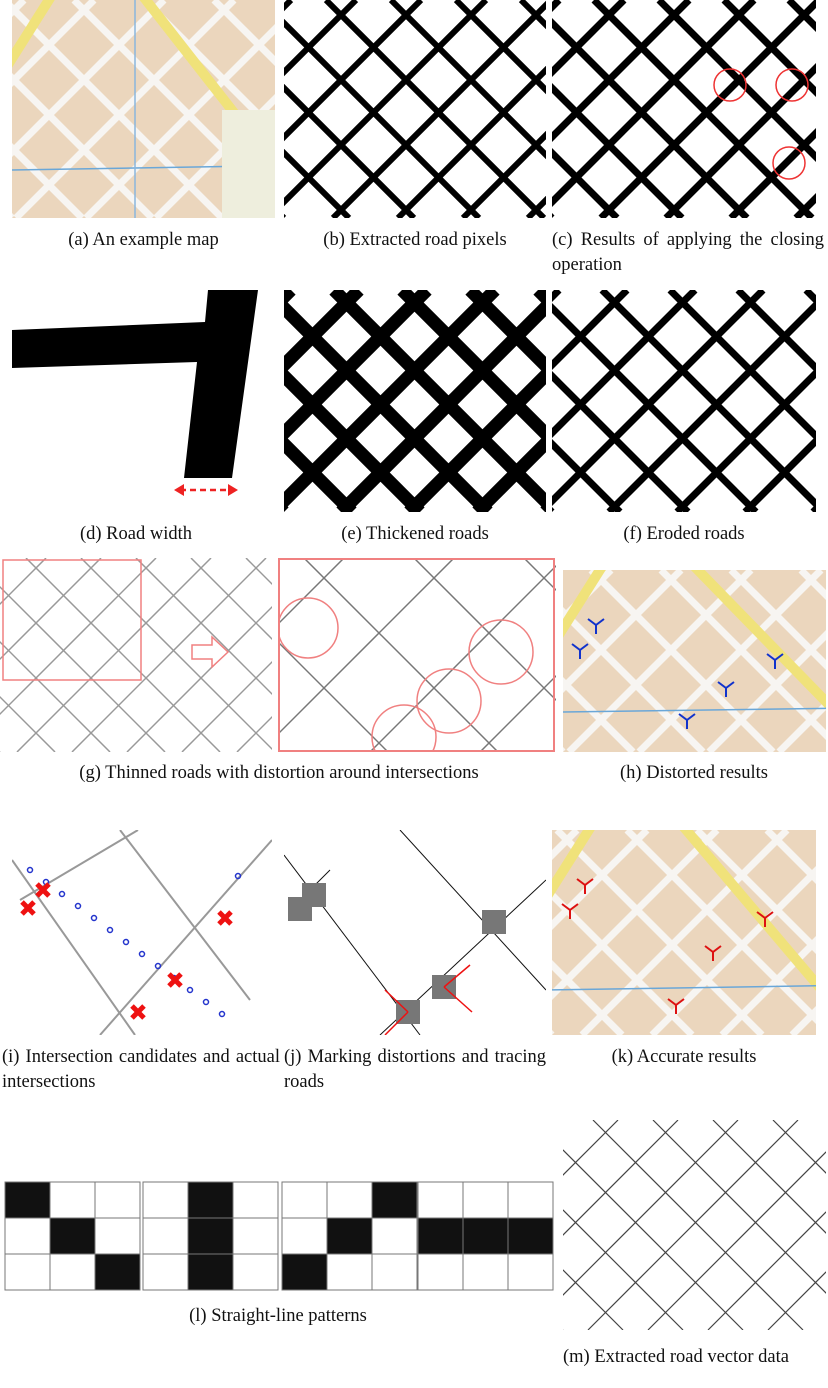  I want to click on water-line, so click(694, 710).